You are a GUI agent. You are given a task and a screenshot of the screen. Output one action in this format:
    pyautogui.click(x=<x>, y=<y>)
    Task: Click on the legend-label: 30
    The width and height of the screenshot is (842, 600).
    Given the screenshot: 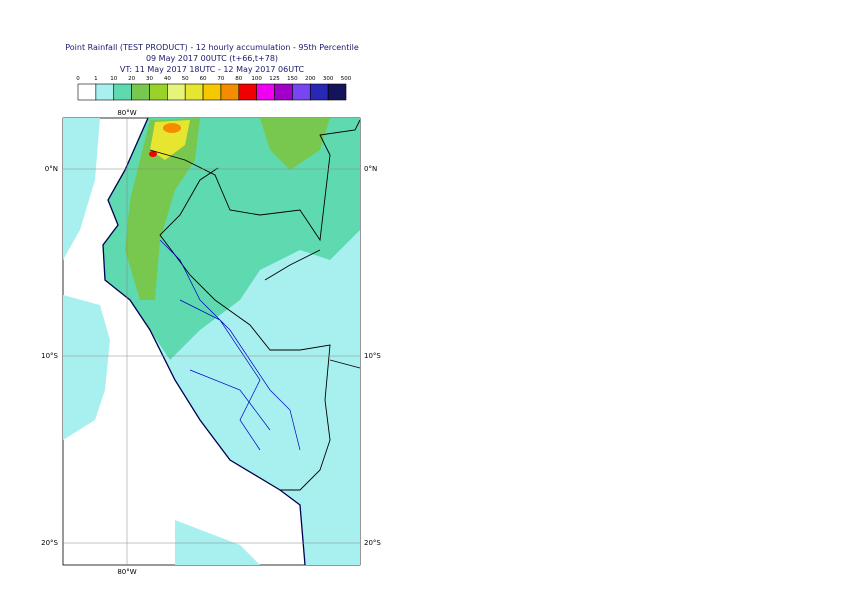 What is the action you would take?
    pyautogui.click(x=149, y=79)
    